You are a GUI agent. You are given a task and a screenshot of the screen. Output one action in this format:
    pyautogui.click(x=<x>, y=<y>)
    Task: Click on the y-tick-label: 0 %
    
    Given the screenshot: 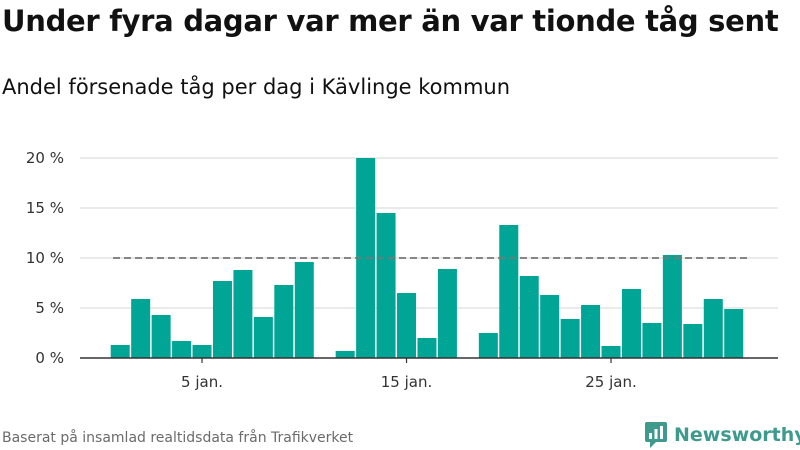 What is the action you would take?
    pyautogui.click(x=49, y=358)
    